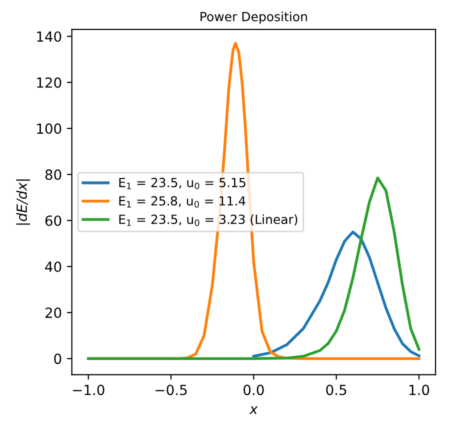  What do you see at coordinates (336, 390) in the screenshot?
I see `x-tick-label: 0.5` at bounding box center [336, 390].